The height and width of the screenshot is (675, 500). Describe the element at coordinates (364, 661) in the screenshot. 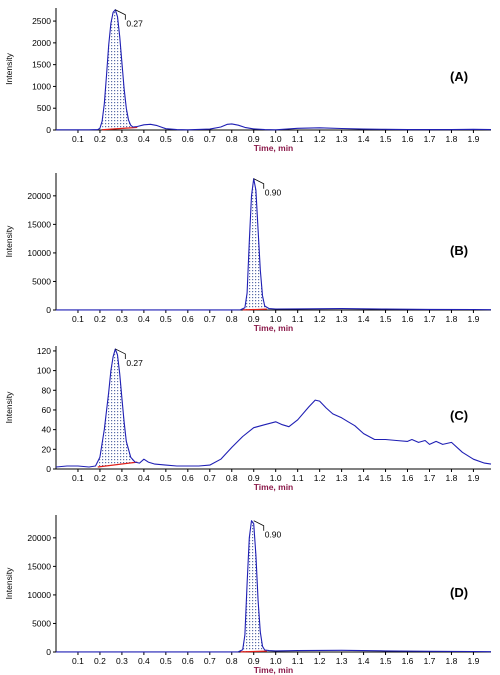

I see `x-tick-label: 1.4` at that location.